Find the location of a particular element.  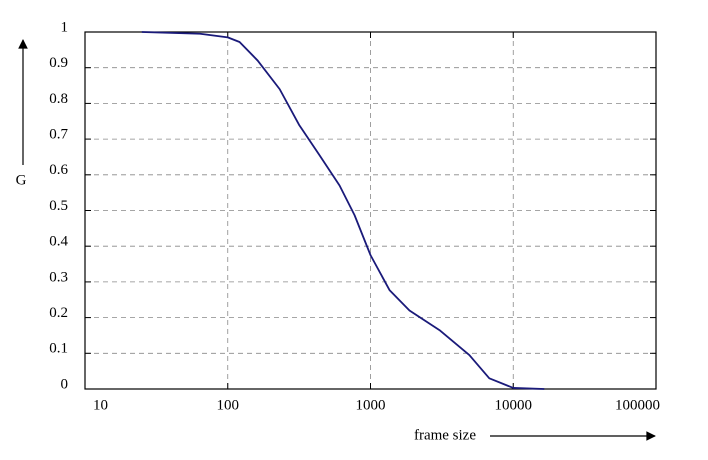

x-axis-label: frame size is located at coordinates (445, 435).